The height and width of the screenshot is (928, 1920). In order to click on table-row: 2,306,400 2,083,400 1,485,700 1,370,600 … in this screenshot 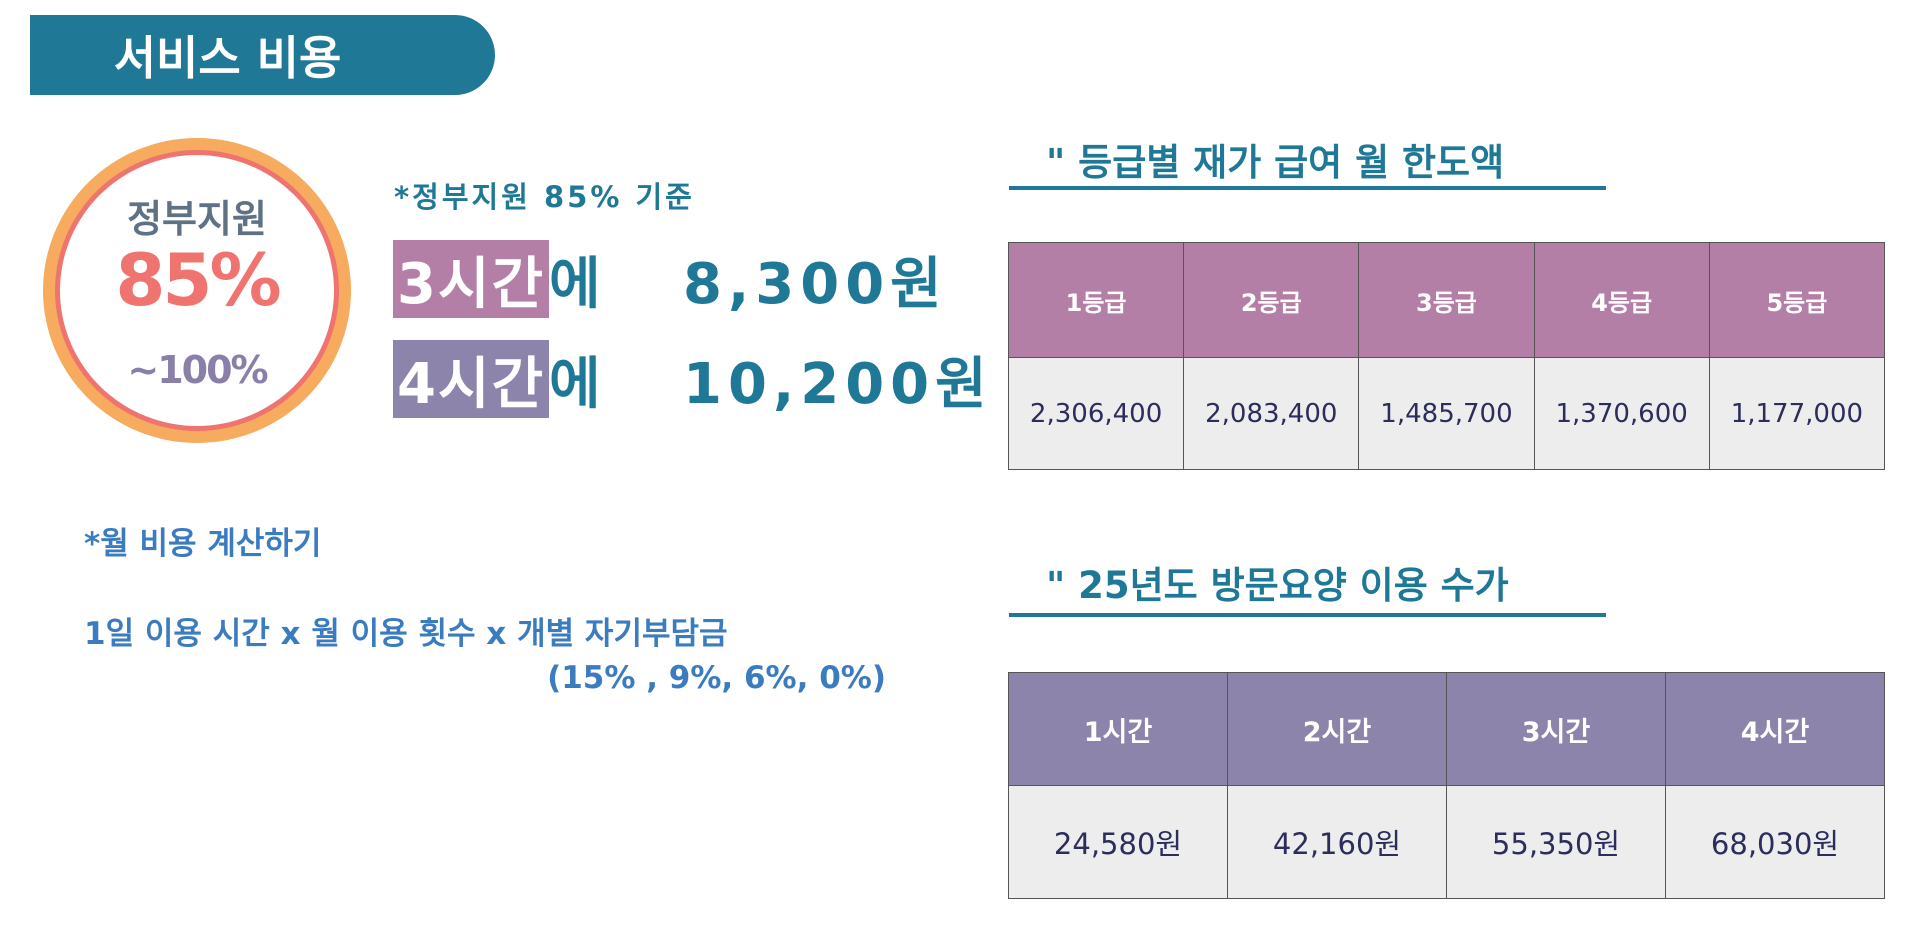, I will do `click(1446, 413)`.